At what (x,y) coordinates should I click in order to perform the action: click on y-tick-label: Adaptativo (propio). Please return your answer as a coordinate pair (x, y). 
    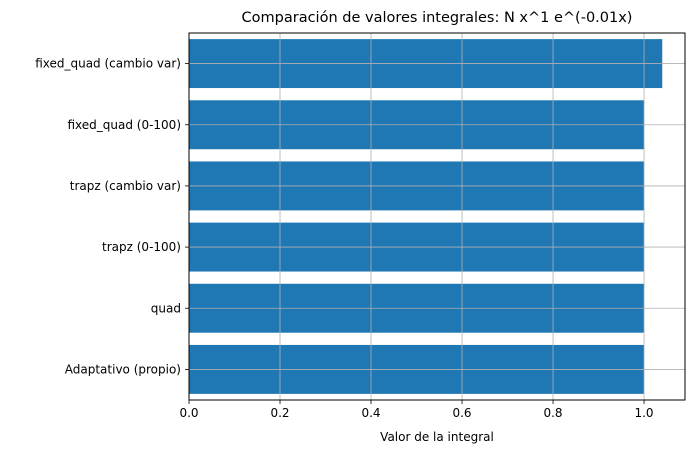
    Looking at the image, I should click on (123, 369).